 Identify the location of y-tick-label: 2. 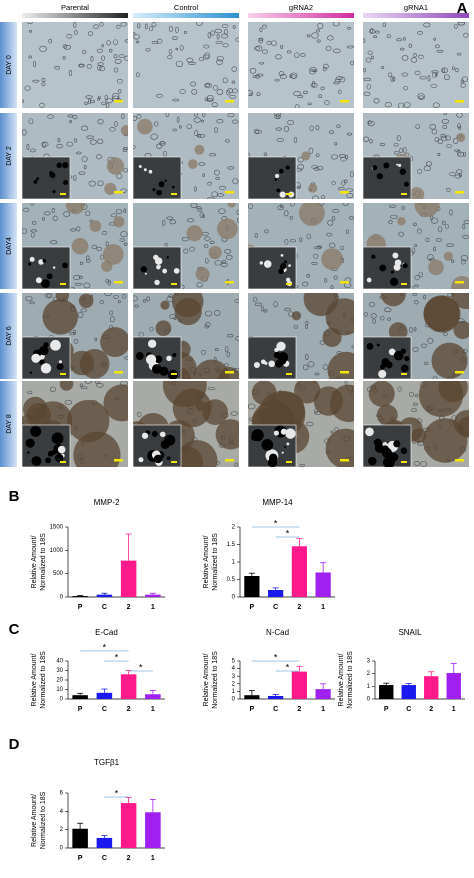
(234, 528).